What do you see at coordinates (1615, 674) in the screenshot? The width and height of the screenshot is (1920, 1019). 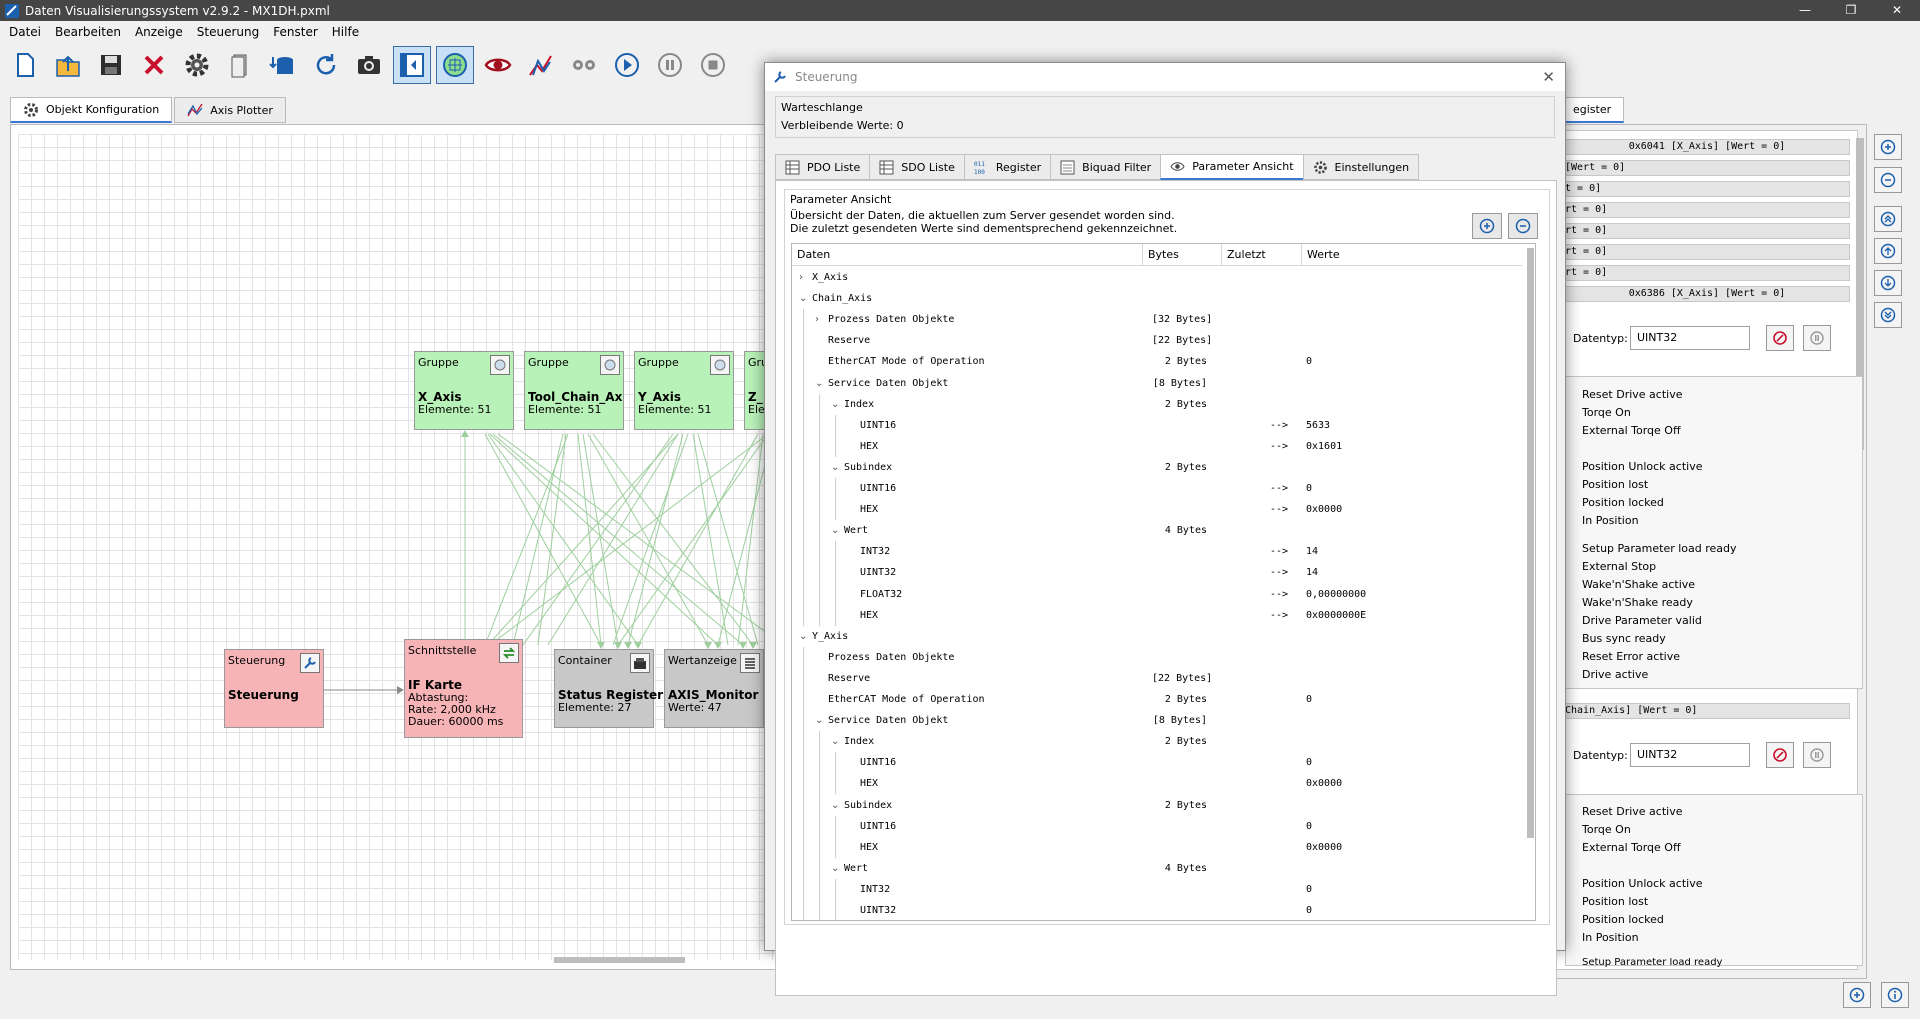 I see `bit-label: Drive active` at bounding box center [1615, 674].